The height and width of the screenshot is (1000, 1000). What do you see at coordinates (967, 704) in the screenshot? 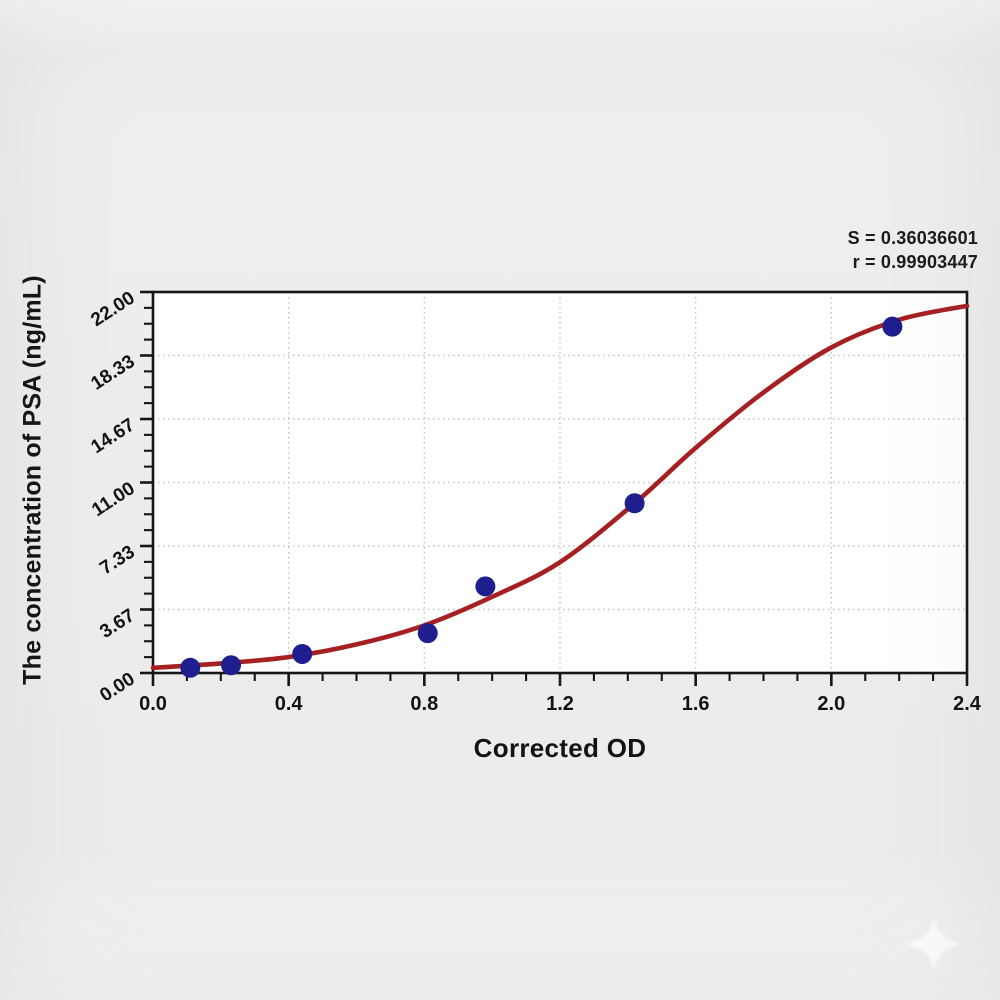
I see `x-tick-label: 2.4` at bounding box center [967, 704].